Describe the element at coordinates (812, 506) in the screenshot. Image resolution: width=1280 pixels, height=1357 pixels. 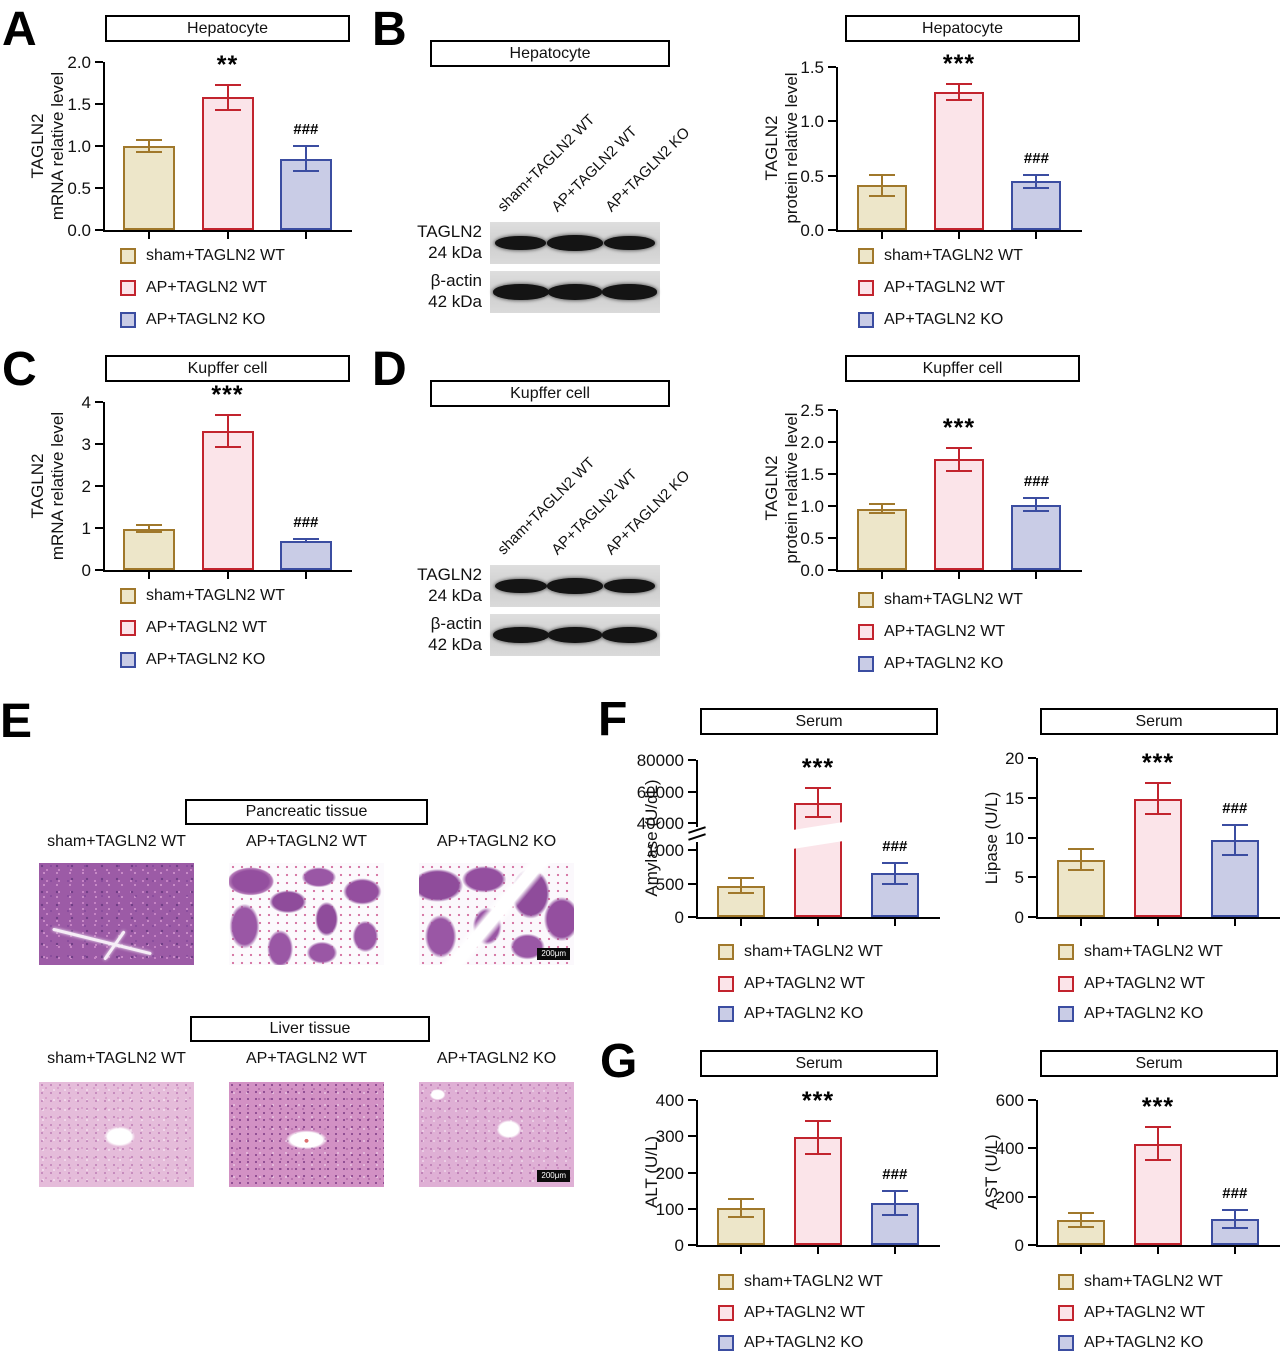
I see `y-tick-label: 1.0` at that location.